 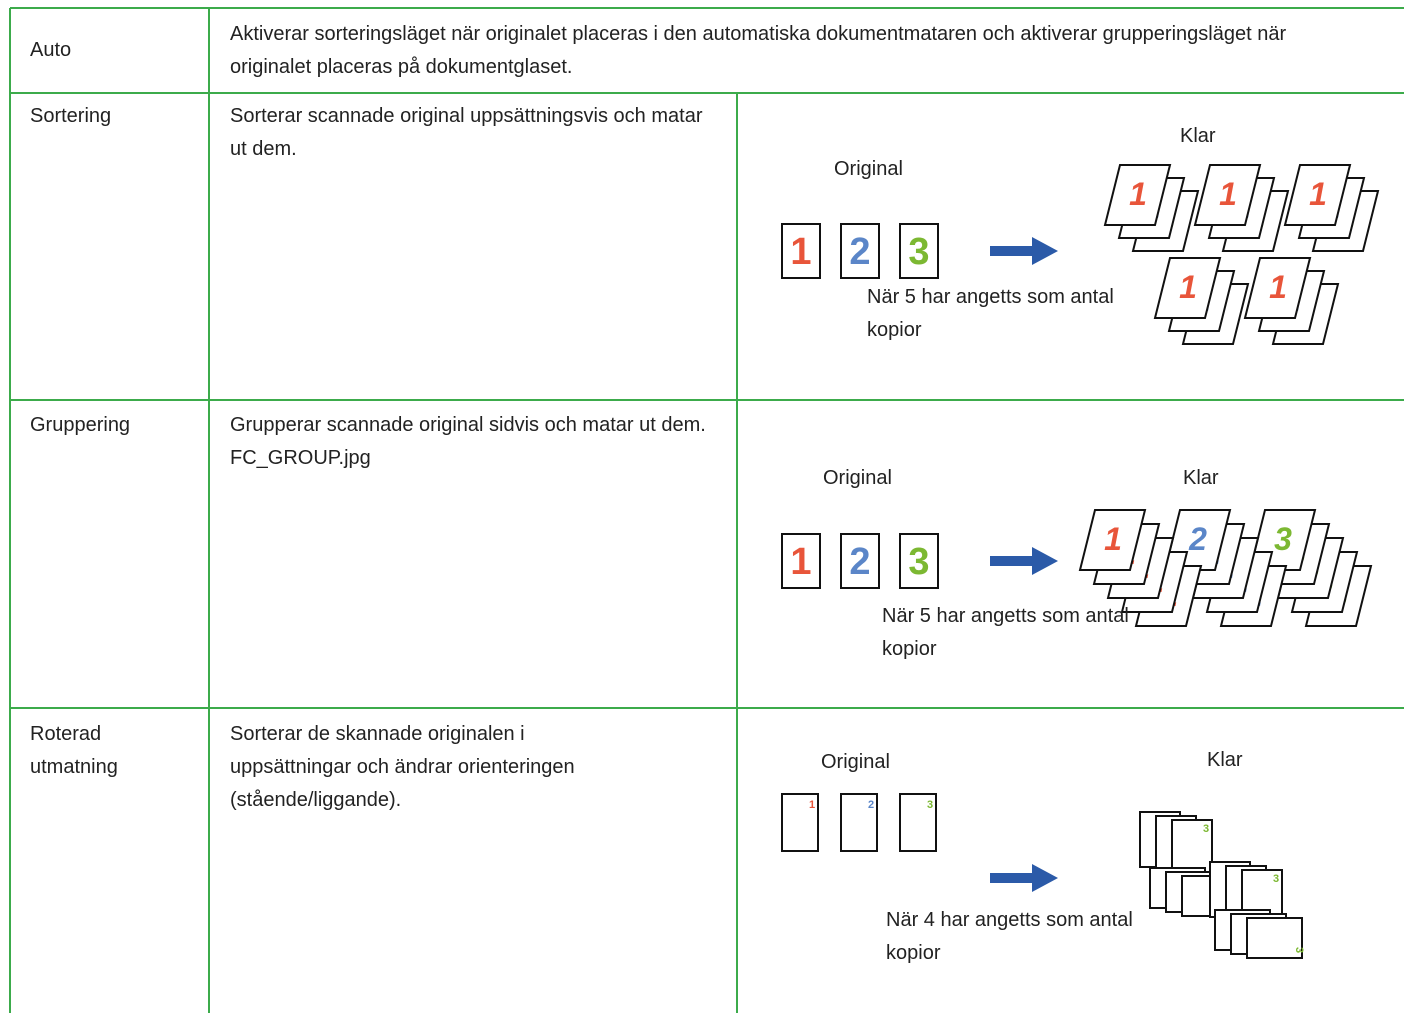 What do you see at coordinates (71, 116) in the screenshot?
I see `row-label: Sortering` at bounding box center [71, 116].